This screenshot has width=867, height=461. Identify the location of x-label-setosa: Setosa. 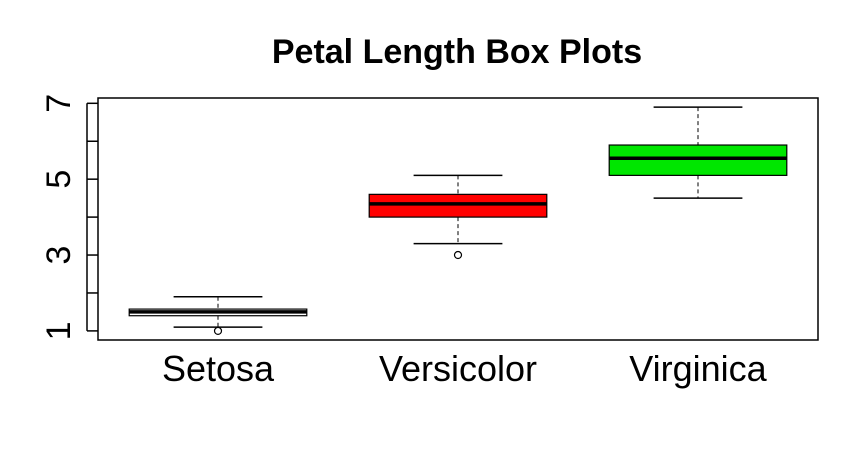
(218, 368).